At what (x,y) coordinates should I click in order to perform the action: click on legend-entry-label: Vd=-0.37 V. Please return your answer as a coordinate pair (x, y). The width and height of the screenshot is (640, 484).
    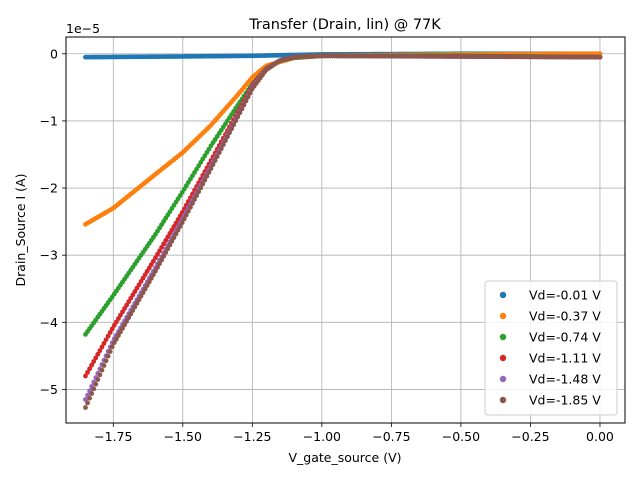
    Looking at the image, I should click on (565, 316).